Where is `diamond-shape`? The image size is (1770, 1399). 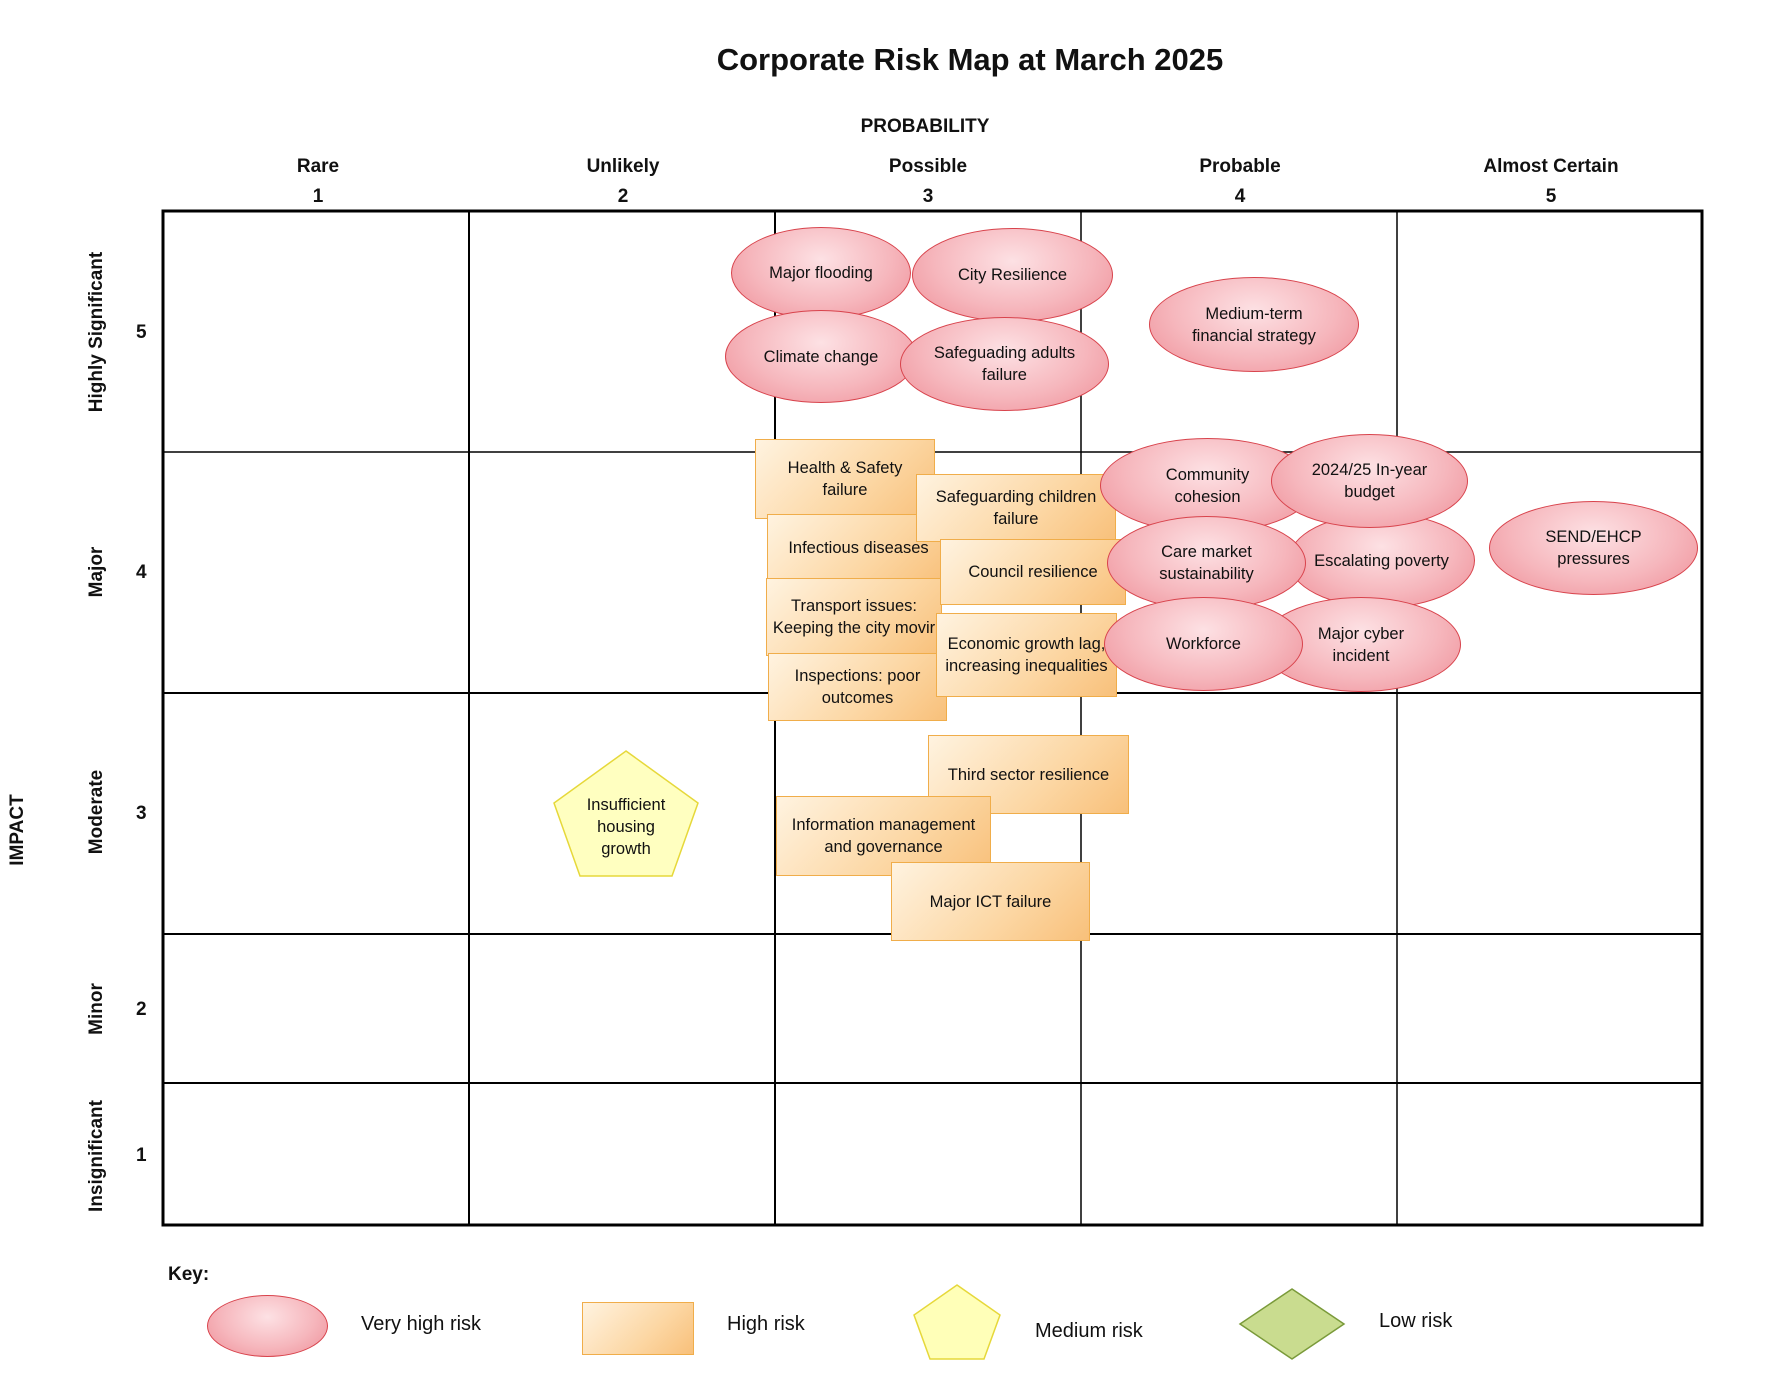 diamond-shape is located at coordinates (1292, 1324).